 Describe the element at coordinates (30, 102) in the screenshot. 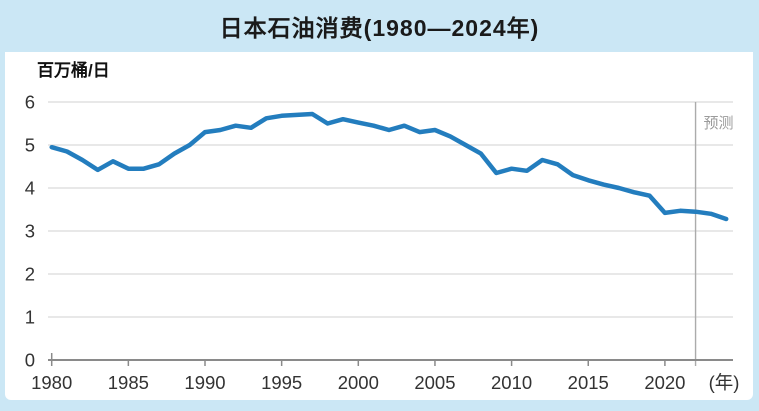

I see `y-tick-label-6: 6` at that location.